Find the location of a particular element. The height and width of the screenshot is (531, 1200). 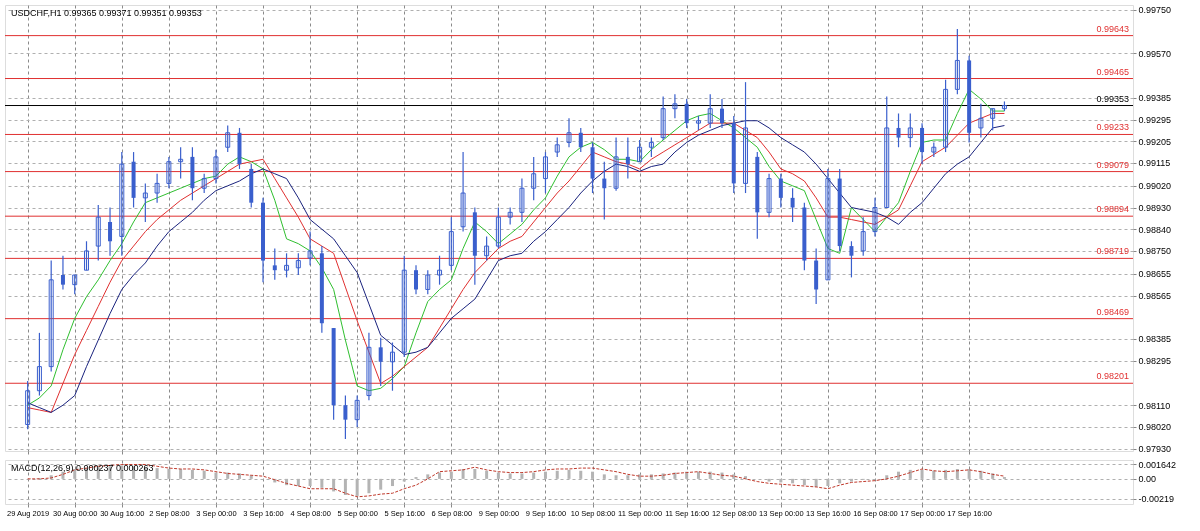

y-tick-label: 0.99020 is located at coordinates (1155, 186).